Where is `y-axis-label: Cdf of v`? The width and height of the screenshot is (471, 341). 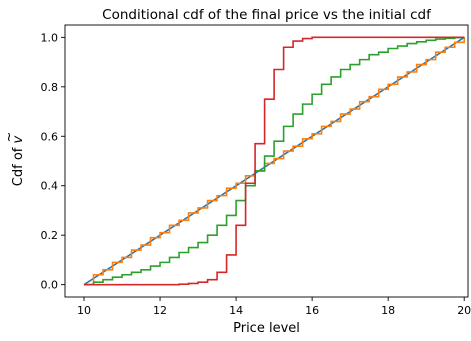
y-axis-label: Cdf of v is located at coordinates (18, 161).